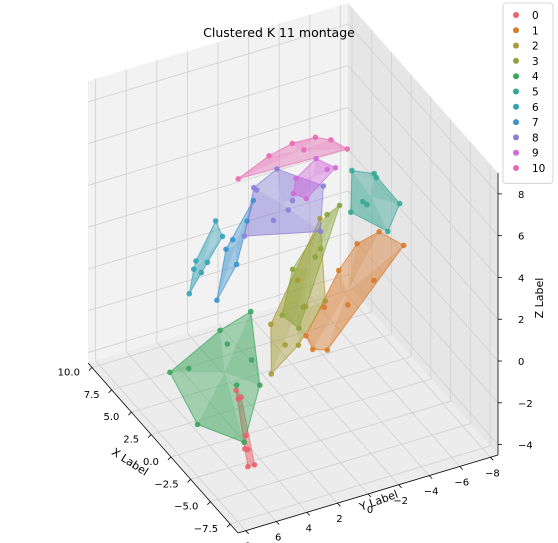  What do you see at coordinates (535, 77) in the screenshot?
I see `legend-label-4: 4` at bounding box center [535, 77].